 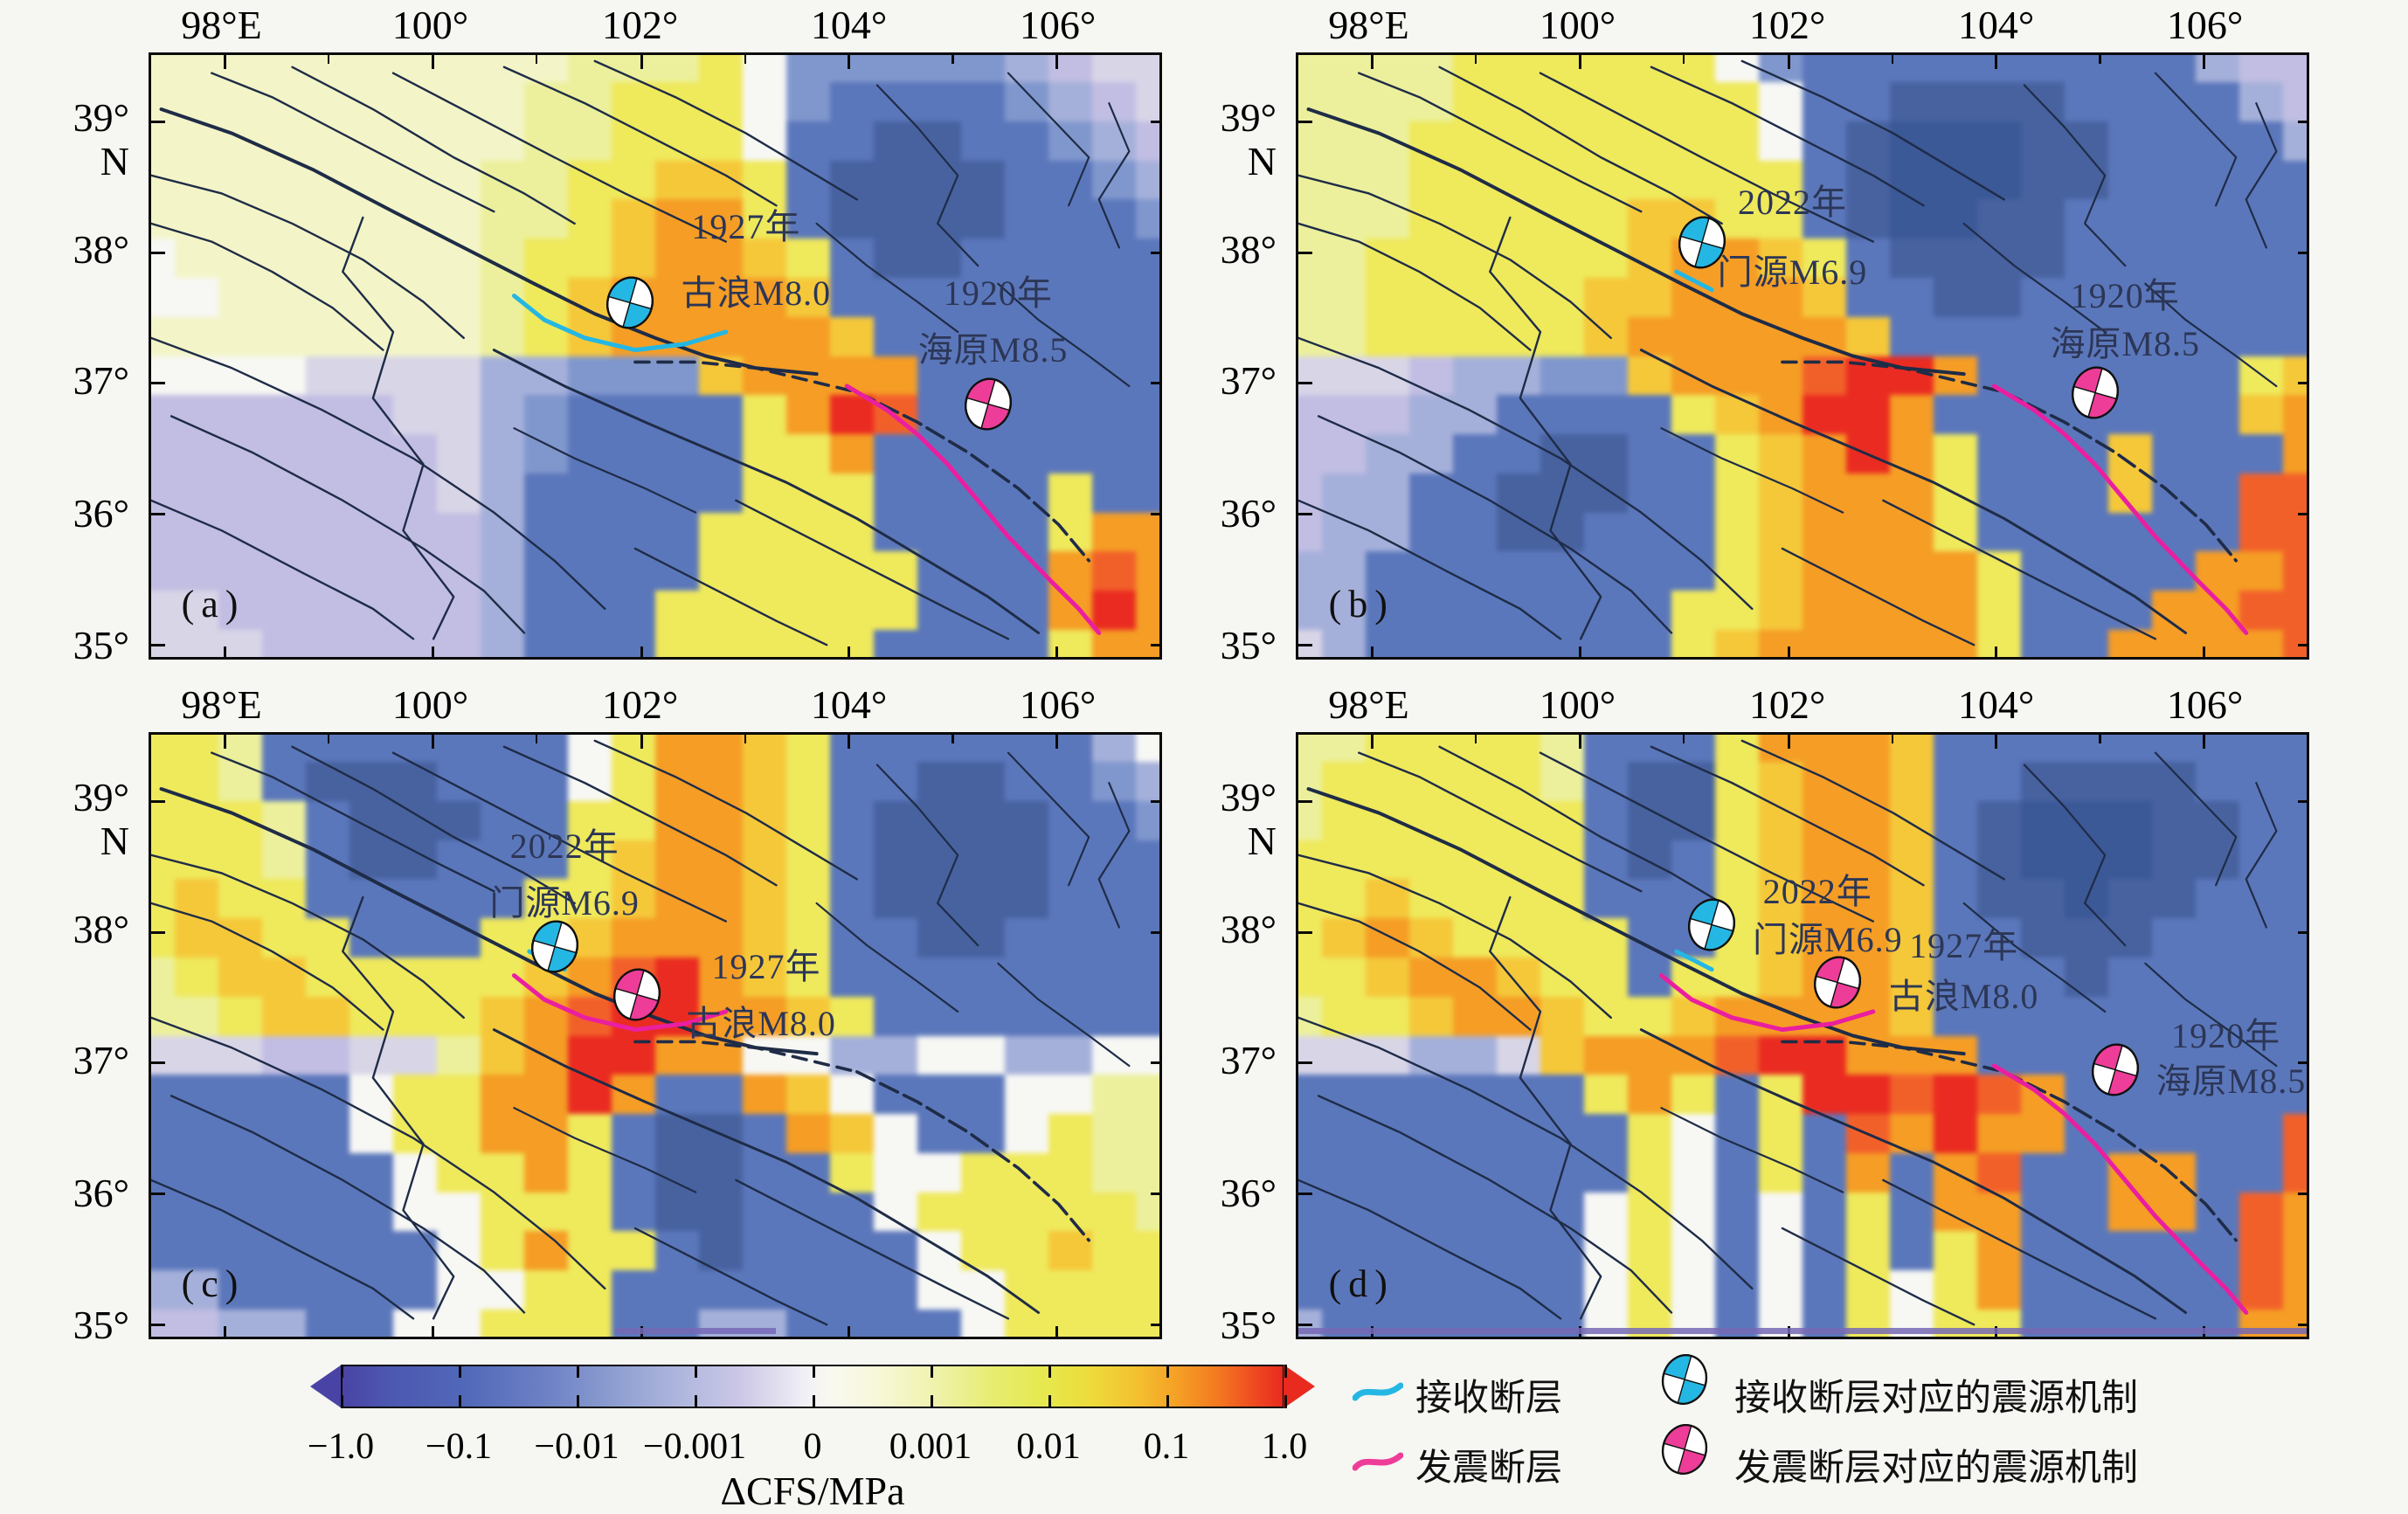 I want to click on colorbar-tick-label: −1.0, so click(x=341, y=1447).